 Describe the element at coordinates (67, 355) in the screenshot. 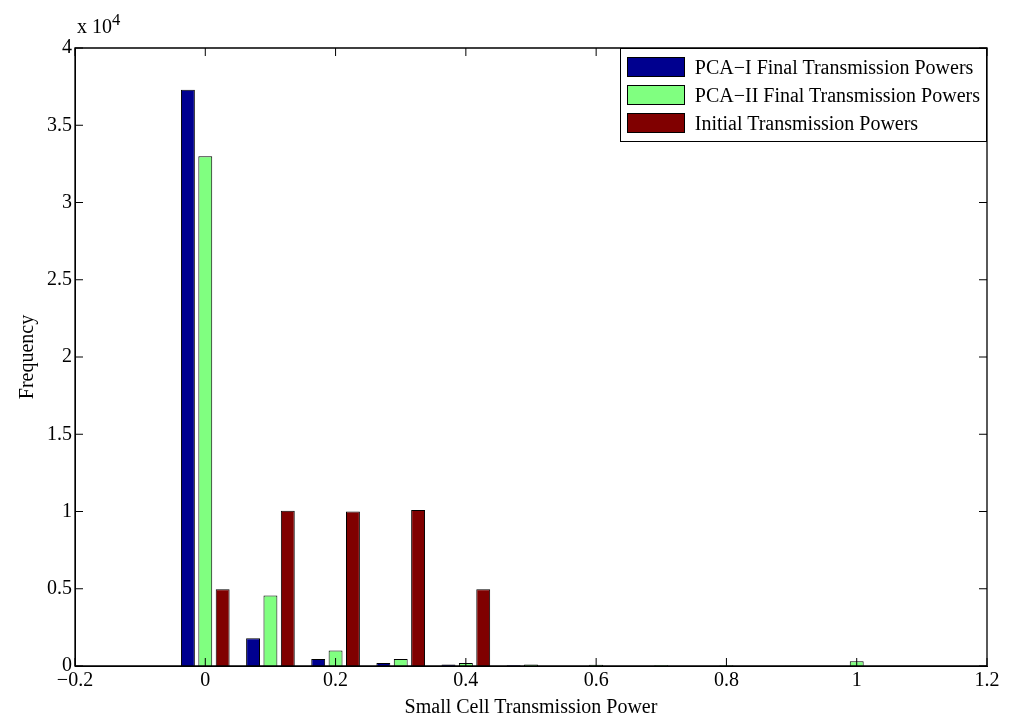

I see `y-tick-label: 2` at that location.